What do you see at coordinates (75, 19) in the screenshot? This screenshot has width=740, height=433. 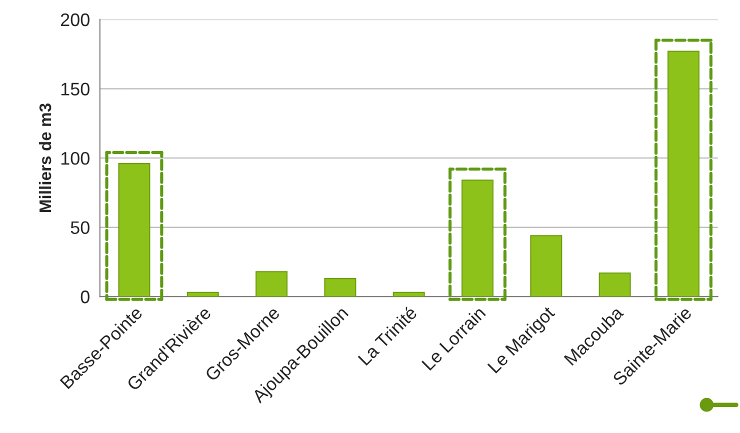 I see `y-tick-label: 200` at bounding box center [75, 19].